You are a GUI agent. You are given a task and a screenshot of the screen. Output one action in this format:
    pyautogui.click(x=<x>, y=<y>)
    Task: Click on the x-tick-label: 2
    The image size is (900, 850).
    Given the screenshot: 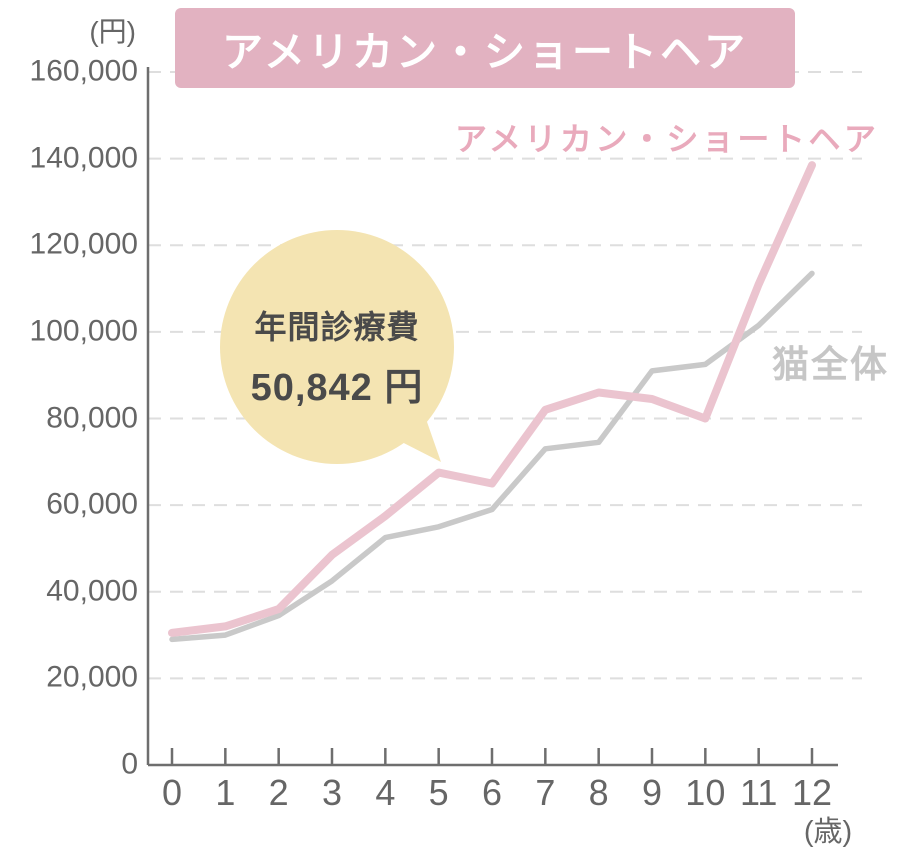 What is the action you would take?
    pyautogui.click(x=278, y=792)
    